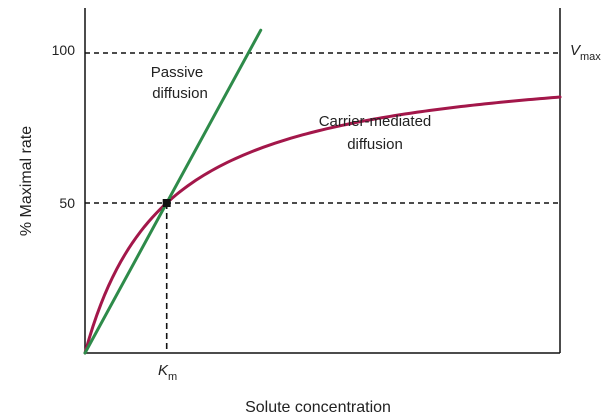 This screenshot has width=612, height=419. I want to click on carrier-mediated-label-line1: Carrier-mediated, so click(375, 121).